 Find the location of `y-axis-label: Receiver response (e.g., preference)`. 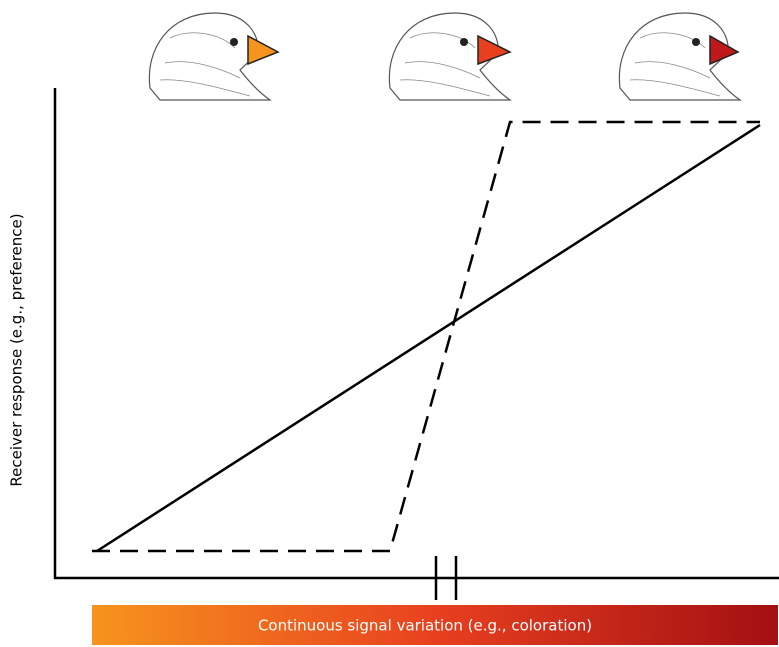

y-axis-label: Receiver response (e.g., preference) is located at coordinates (17, 349).